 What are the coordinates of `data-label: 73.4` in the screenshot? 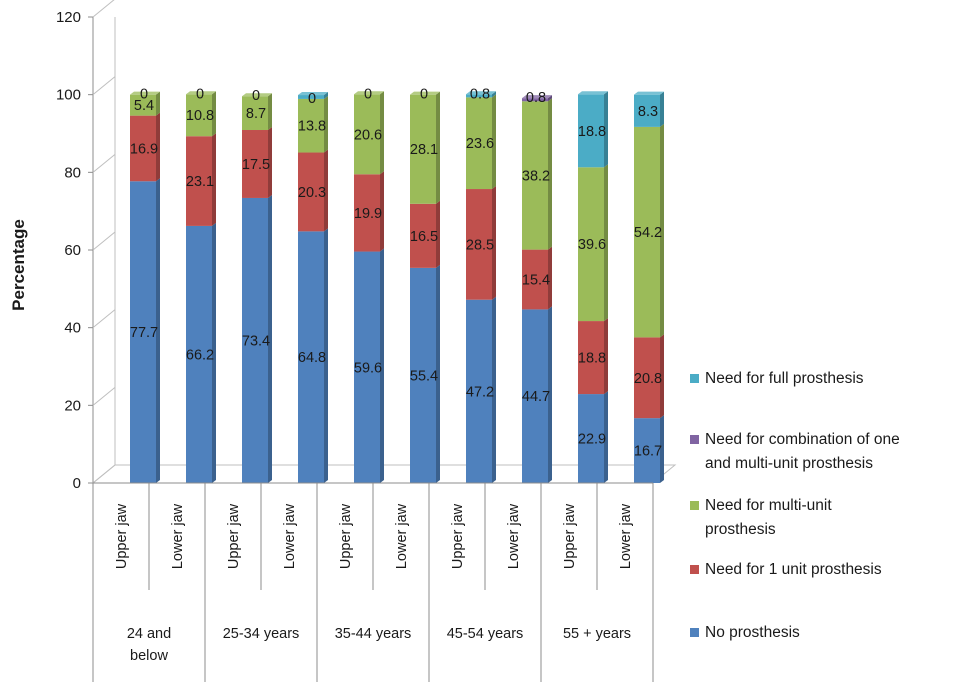 It's located at (256, 341).